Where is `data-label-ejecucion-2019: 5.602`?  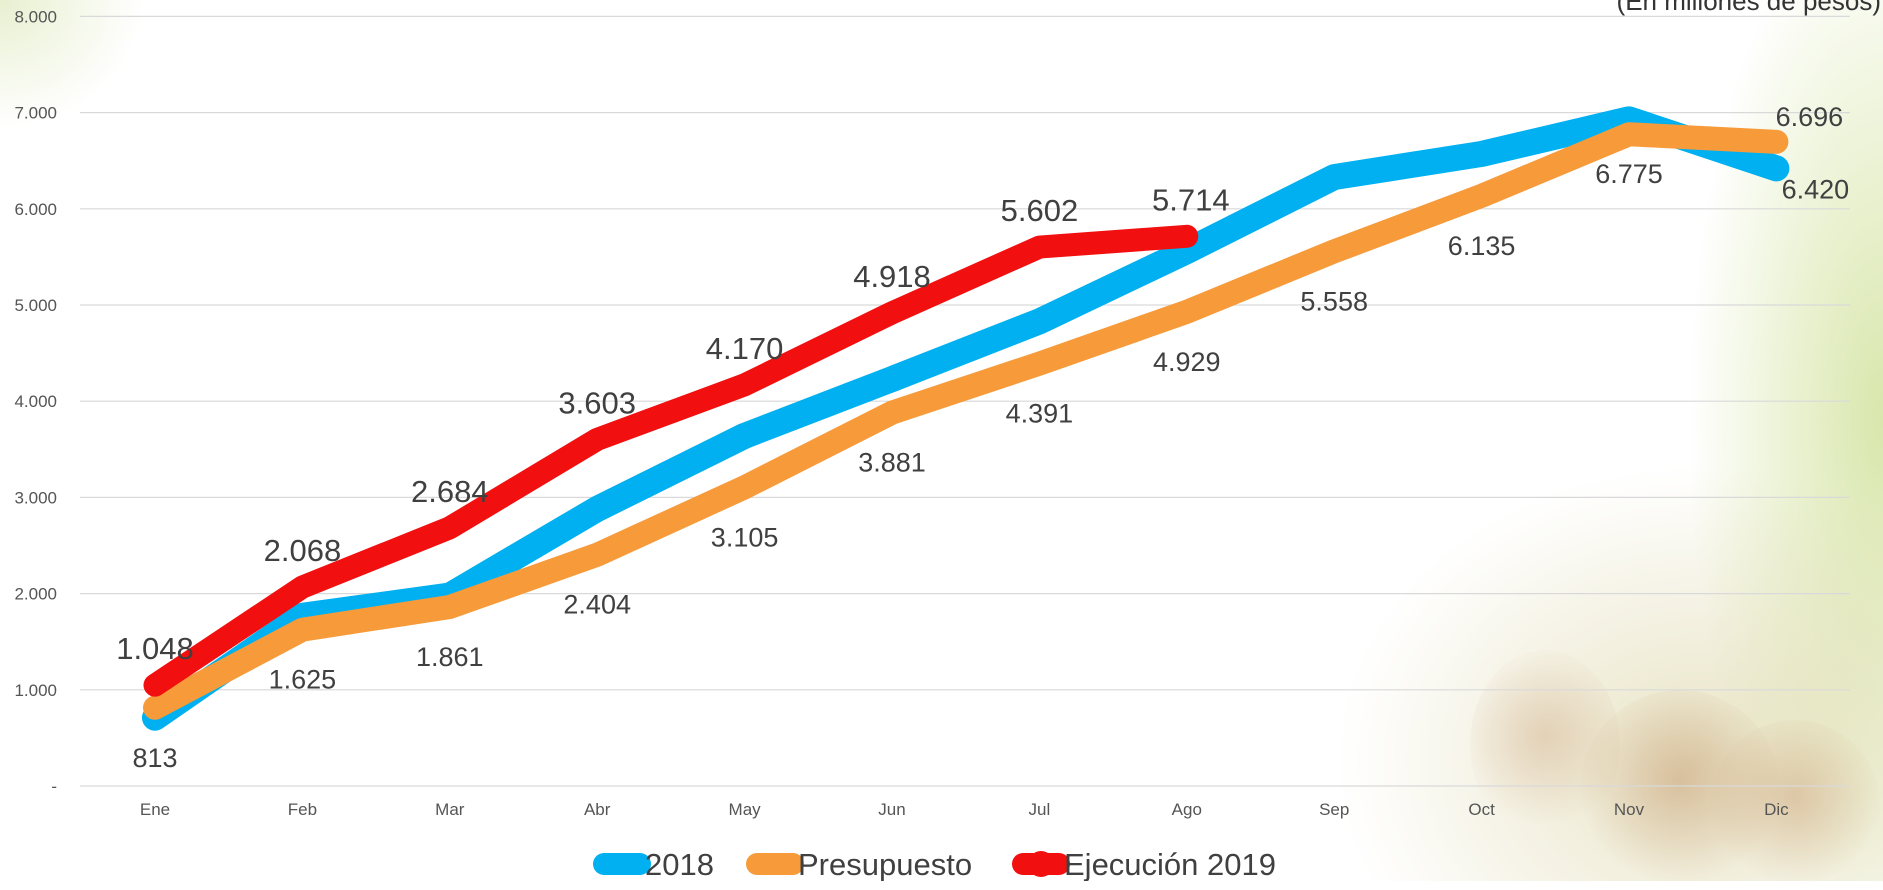 data-label-ejecucion-2019: 5.602 is located at coordinates (1040, 210).